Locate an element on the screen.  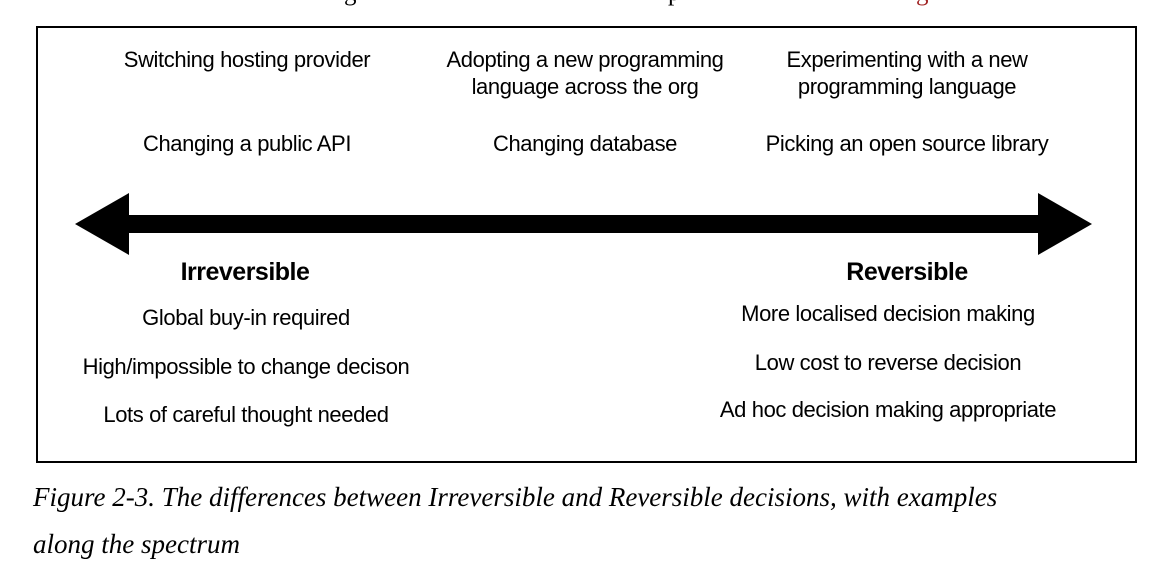
trait-high-cost-to-change: High/impossible to change decison is located at coordinates (246, 366).